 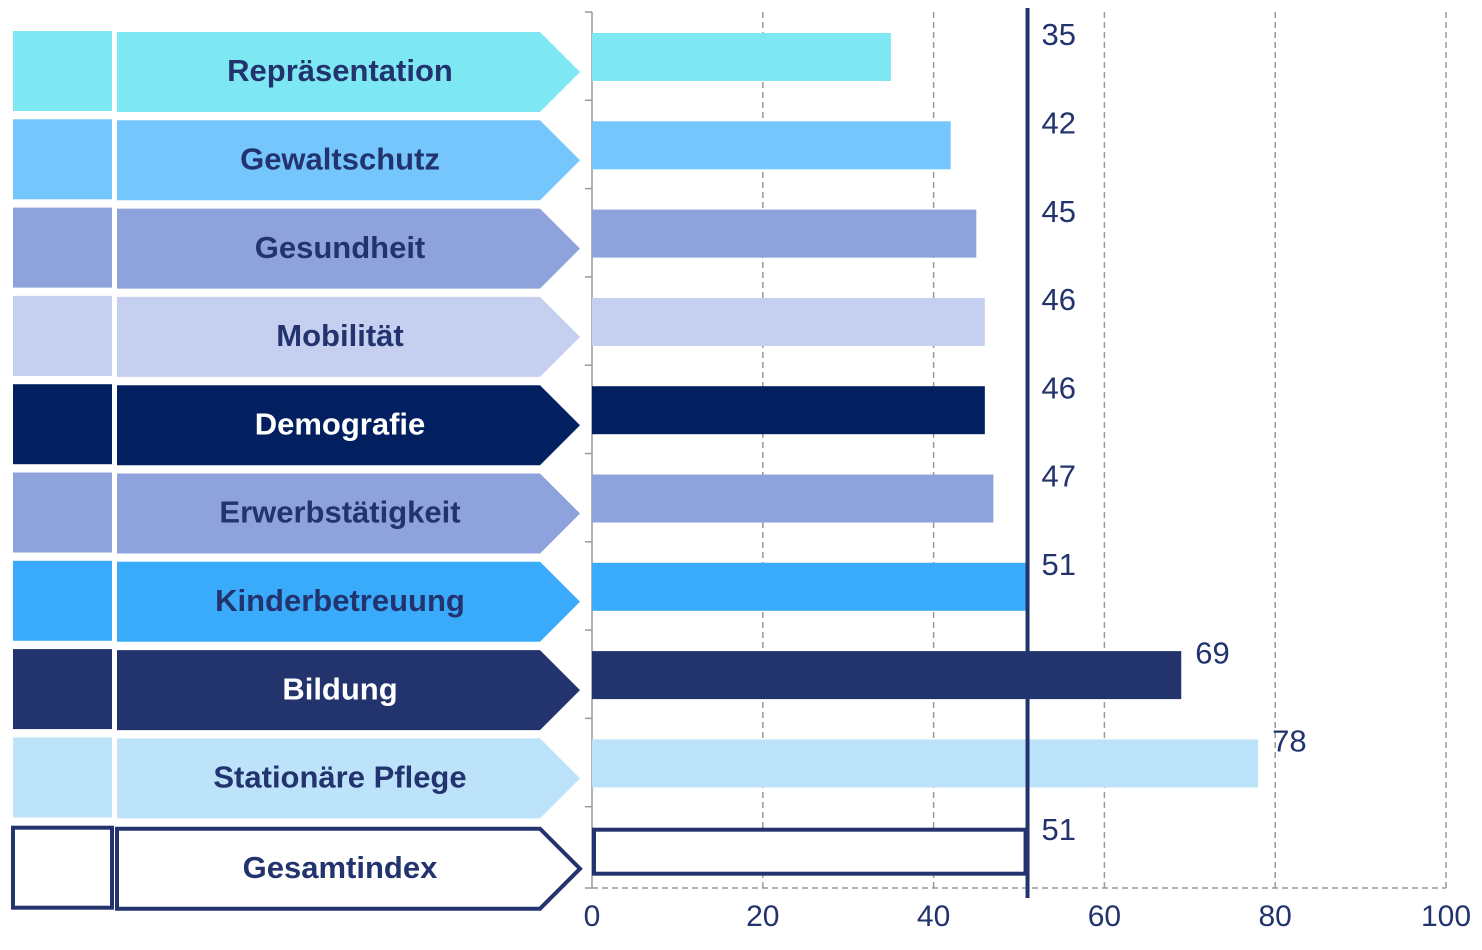 I want to click on category-label: Repräsentation, so click(x=340, y=70).